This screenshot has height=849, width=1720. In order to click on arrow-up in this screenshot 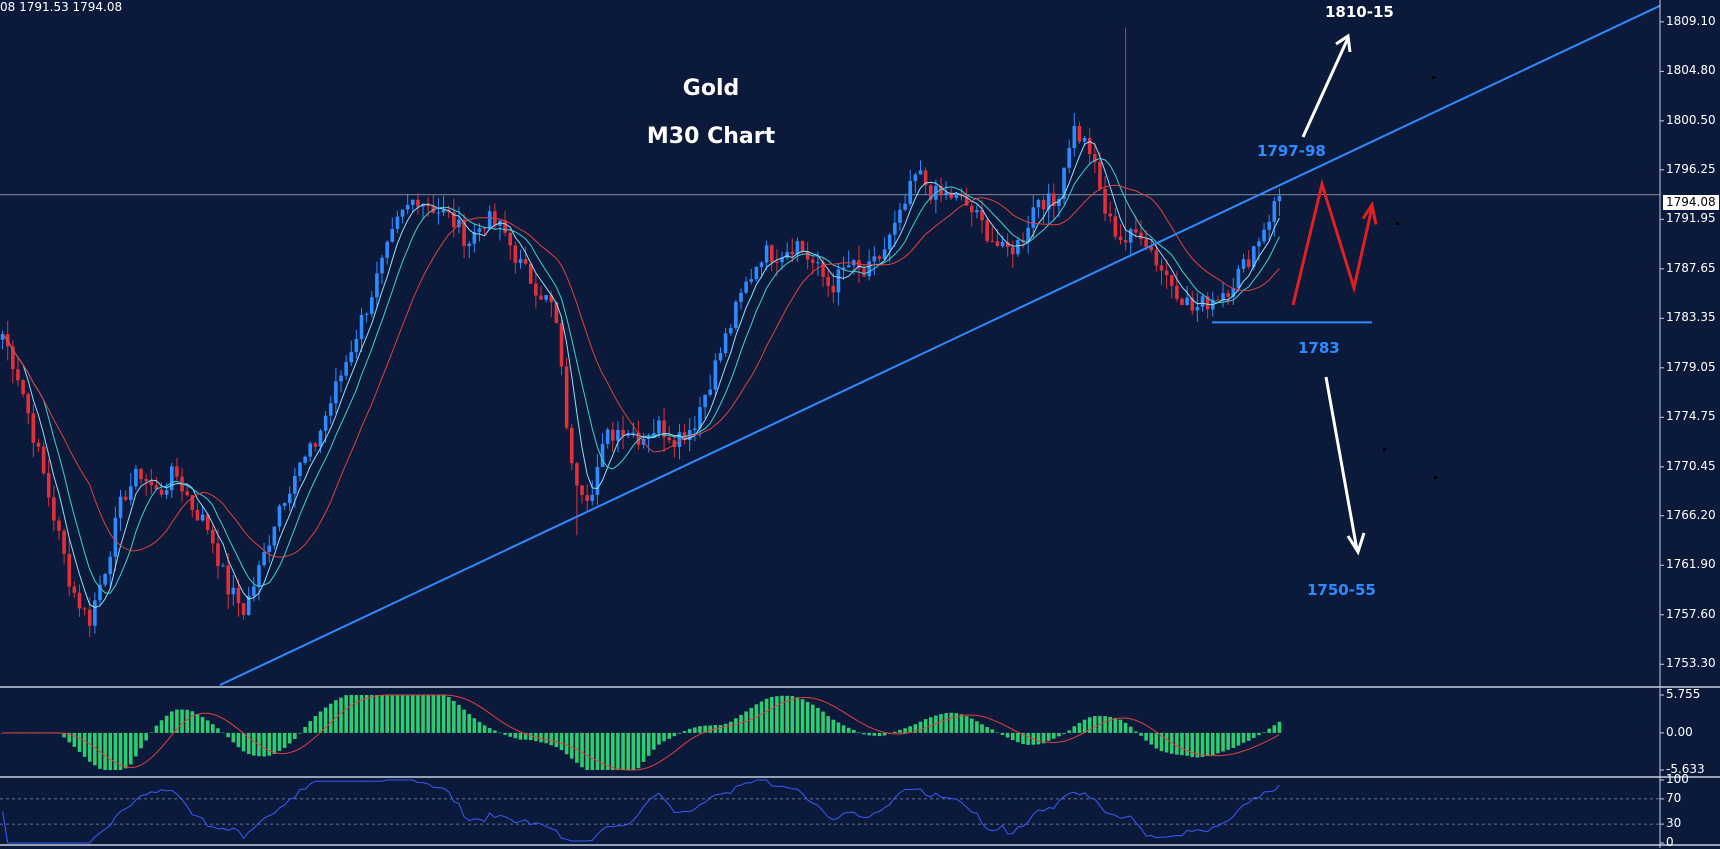, I will do `click(1325, 87)`.